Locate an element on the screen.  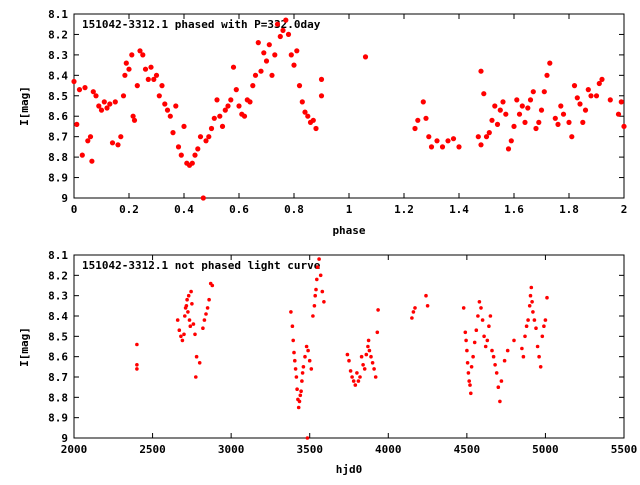
y-tick-label: 8.7 is located at coordinates (58, 377).